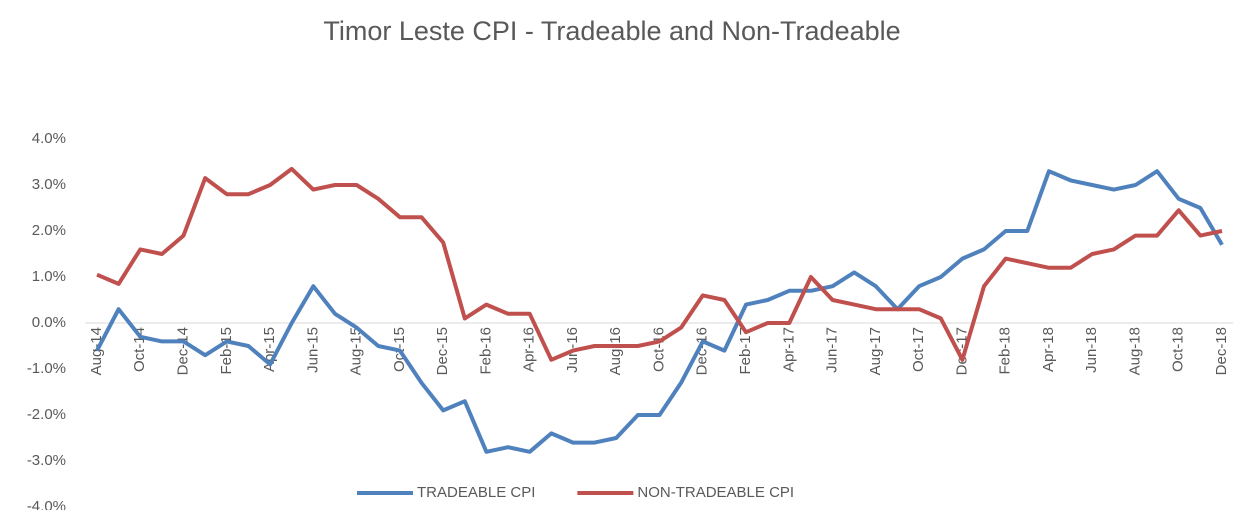 Image resolution: width=1233 pixels, height=510 pixels. Describe the element at coordinates (832, 350) in the screenshot. I see `x-tick-label: Jun-17` at that location.